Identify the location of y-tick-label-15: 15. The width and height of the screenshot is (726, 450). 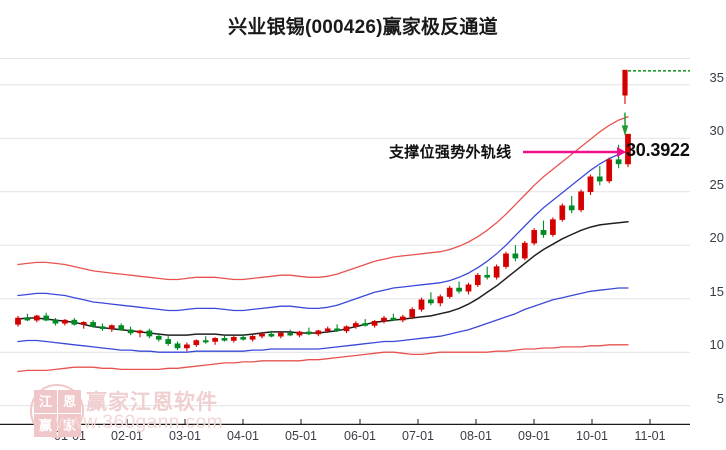
(716, 291).